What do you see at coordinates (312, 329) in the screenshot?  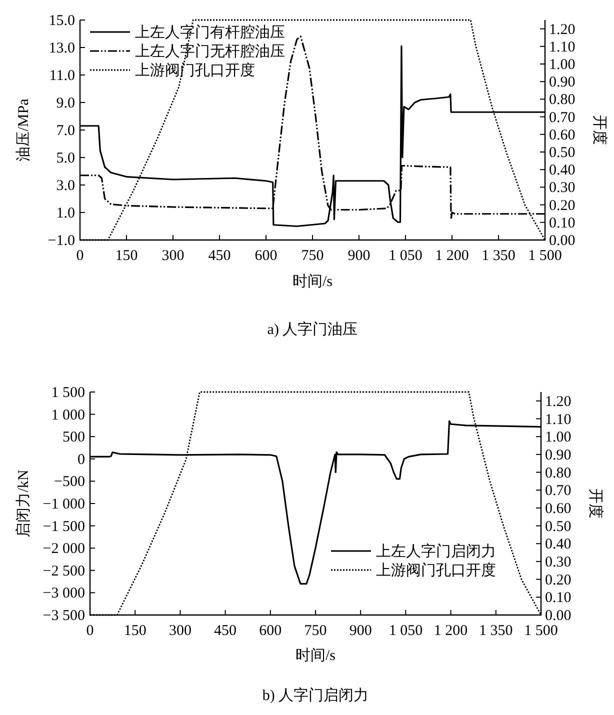 I see `text: a) 人字门油压` at bounding box center [312, 329].